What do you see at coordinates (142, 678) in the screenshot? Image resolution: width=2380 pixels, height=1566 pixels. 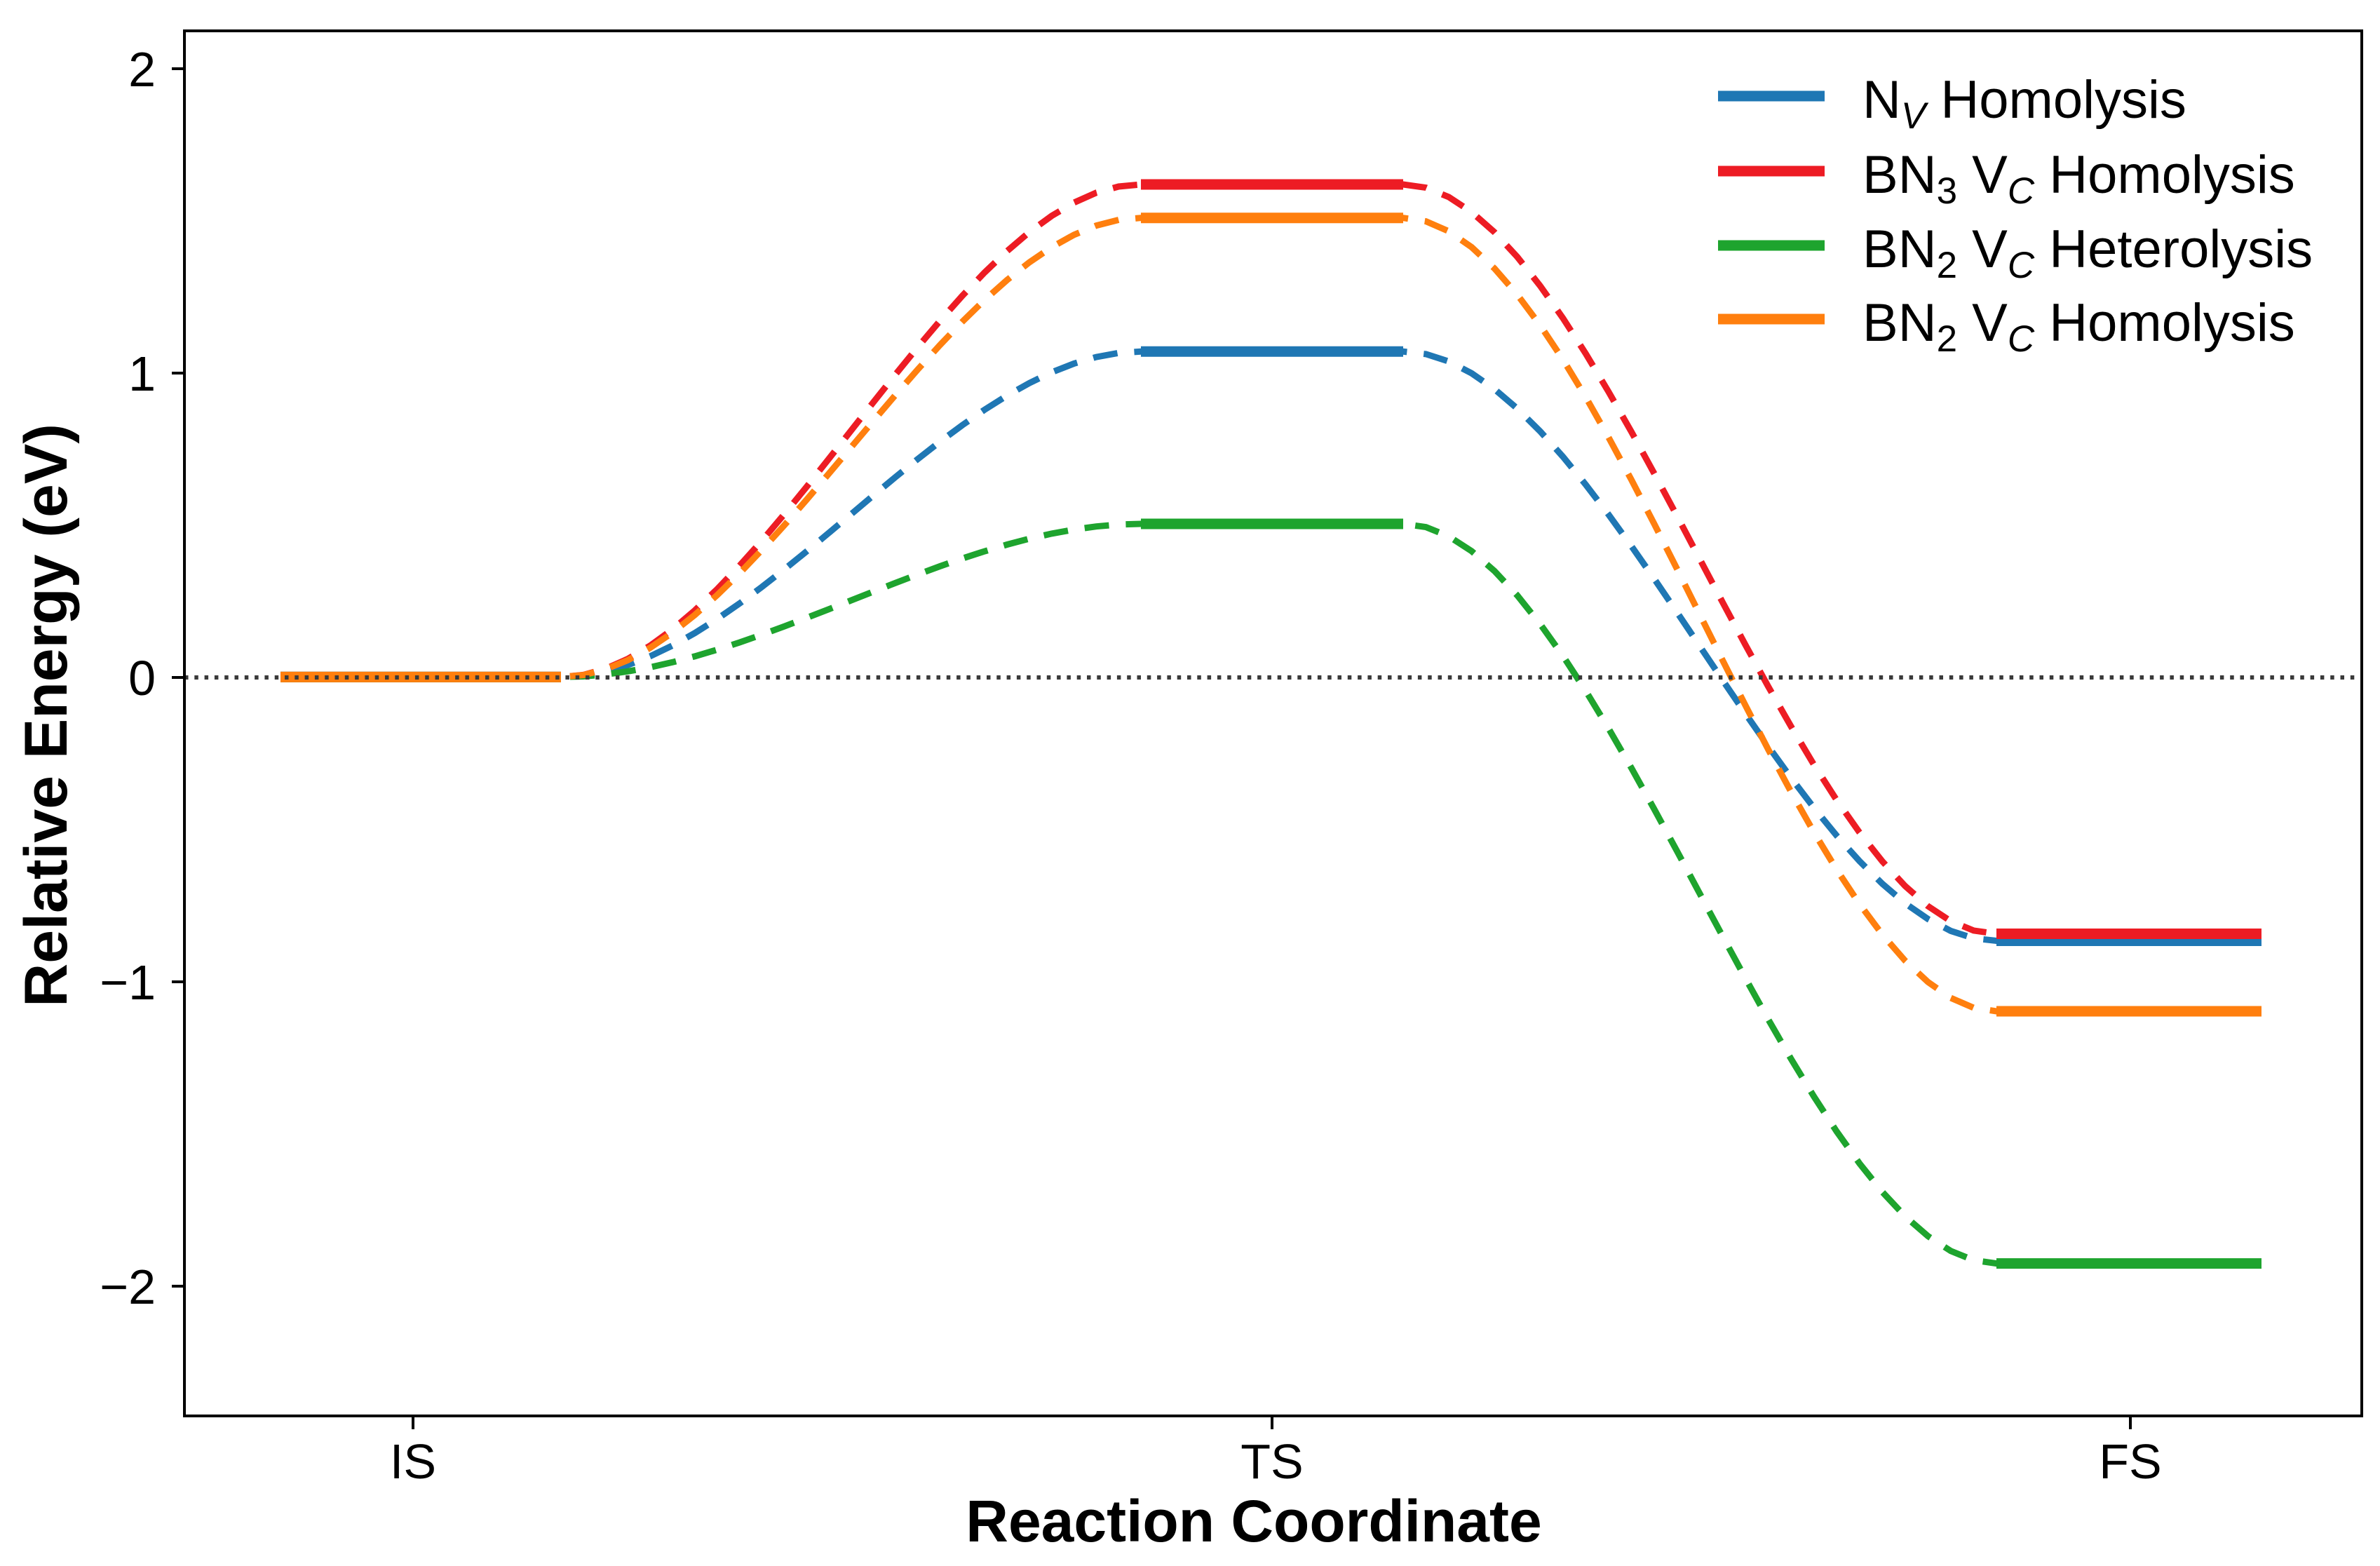 I see `svg-text: 0` at bounding box center [142, 678].